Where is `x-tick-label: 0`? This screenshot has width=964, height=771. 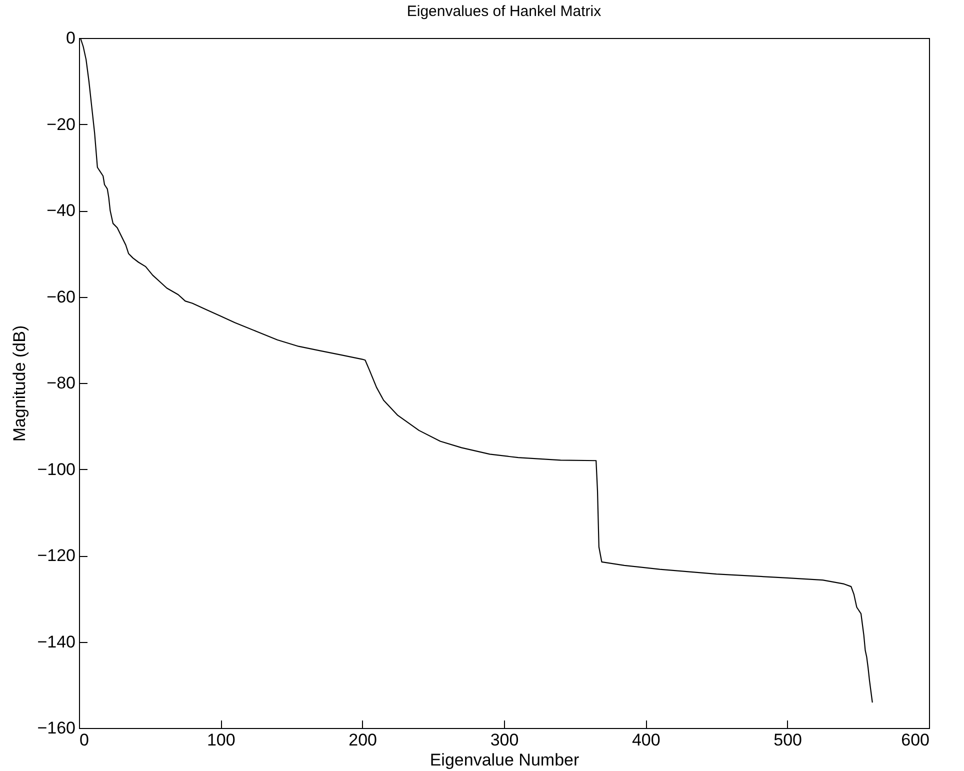
x-tick-label: 0 is located at coordinates (84, 740).